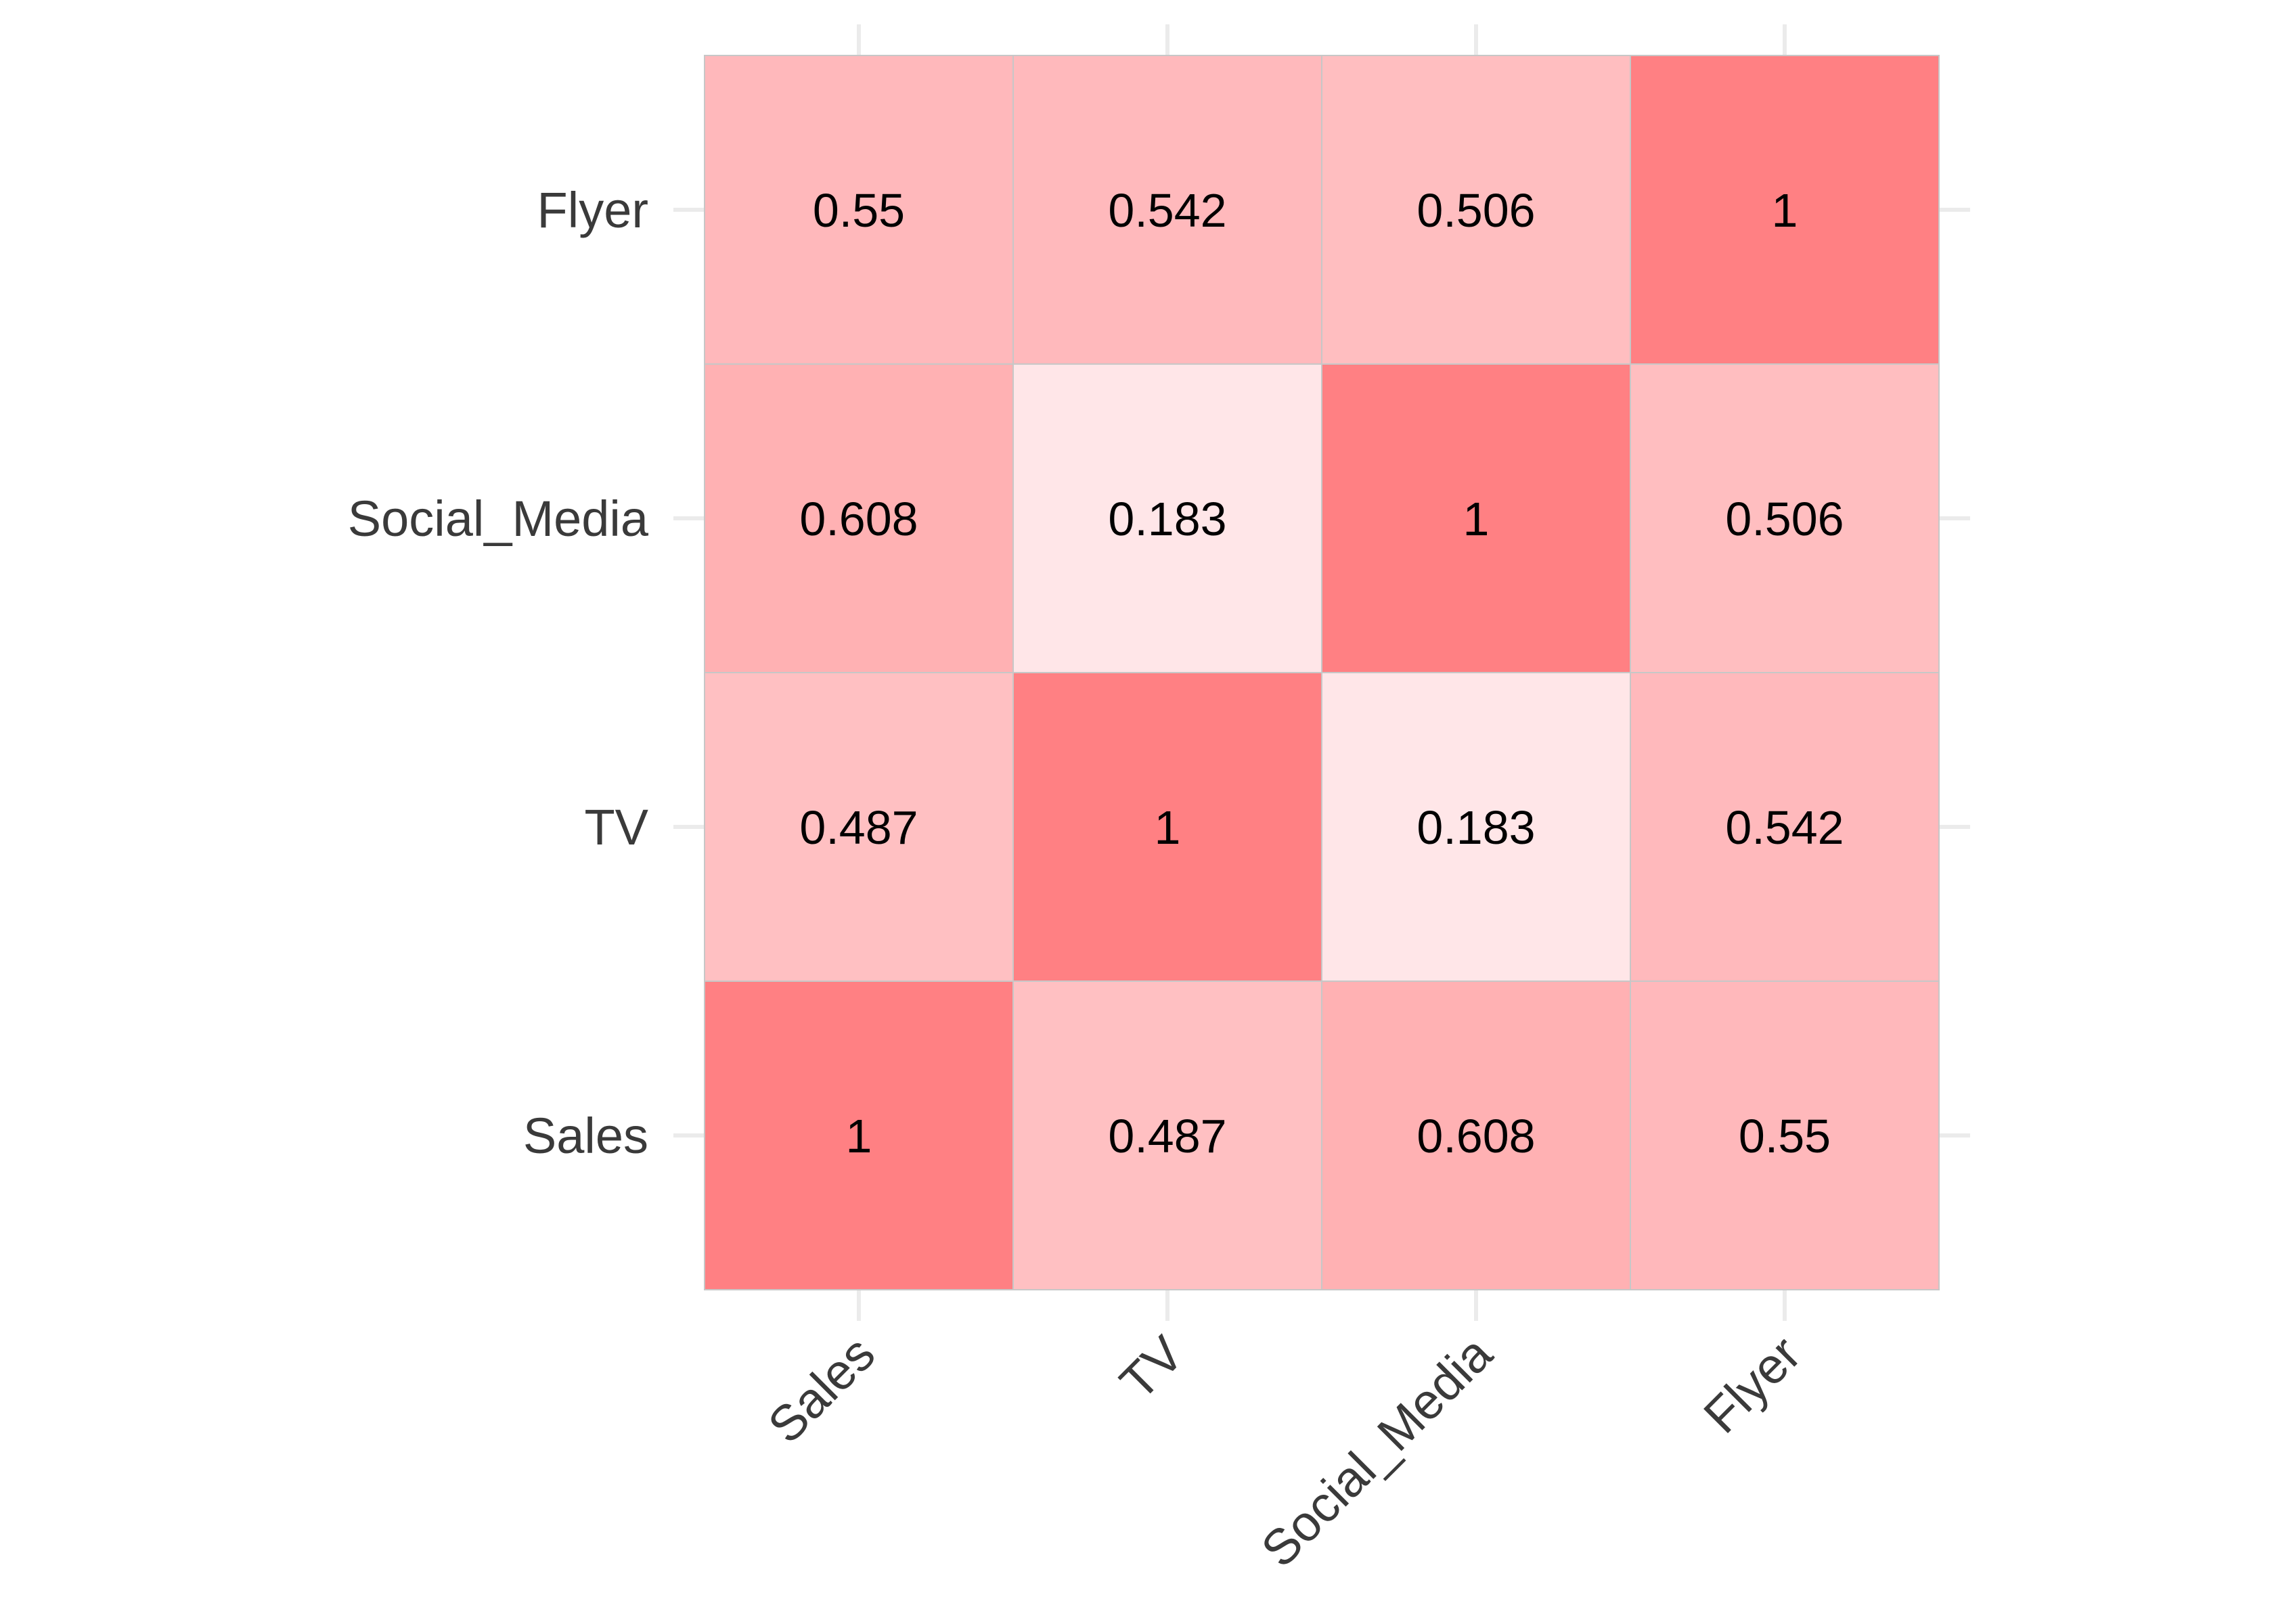  Describe the element at coordinates (858, 827) in the screenshot. I see `cell-value-label-sales-tv: 0.487` at that location.